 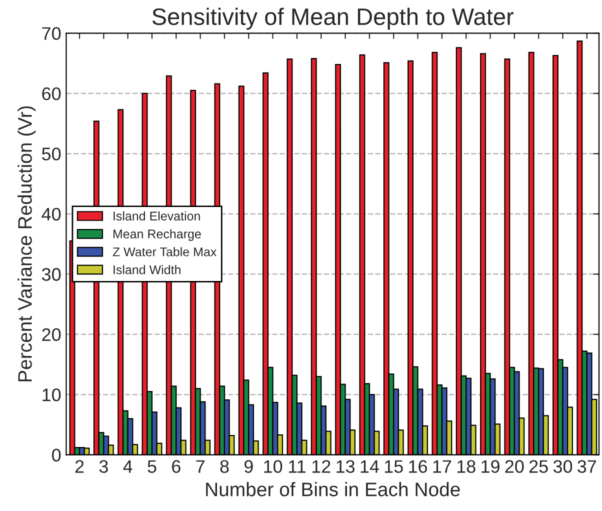 What do you see at coordinates (51, 33) in the screenshot?
I see `y-tick-label: 70` at bounding box center [51, 33].